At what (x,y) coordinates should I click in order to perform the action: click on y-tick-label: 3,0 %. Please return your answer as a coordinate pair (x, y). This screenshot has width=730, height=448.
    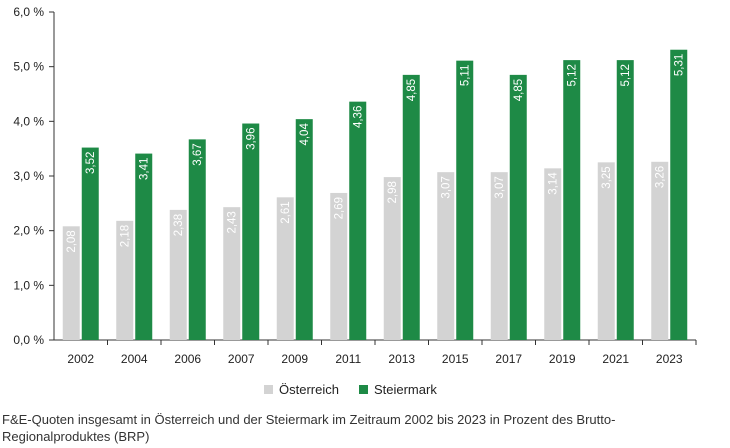
    Looking at the image, I should click on (28, 176).